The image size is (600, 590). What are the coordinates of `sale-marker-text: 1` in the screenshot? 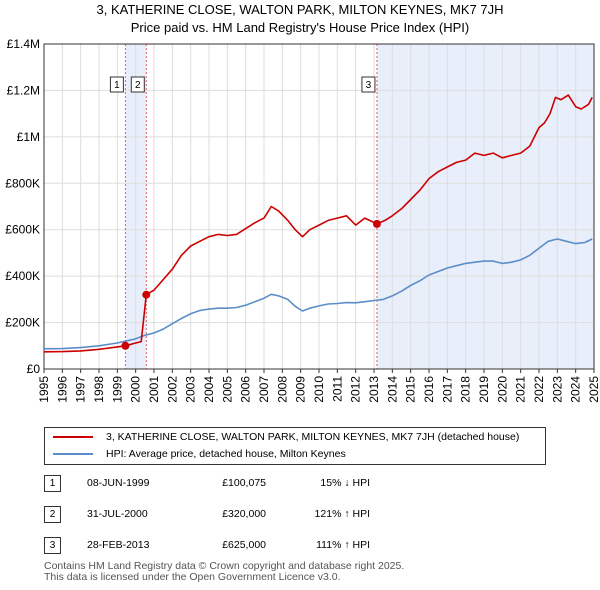 It's located at (117, 85).